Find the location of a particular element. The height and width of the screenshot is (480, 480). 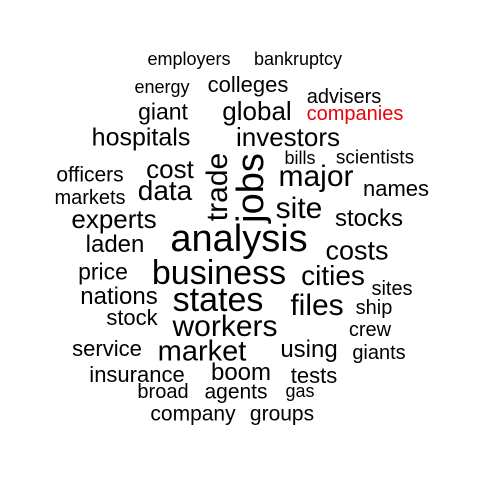

word-workers: workers is located at coordinates (225, 326).